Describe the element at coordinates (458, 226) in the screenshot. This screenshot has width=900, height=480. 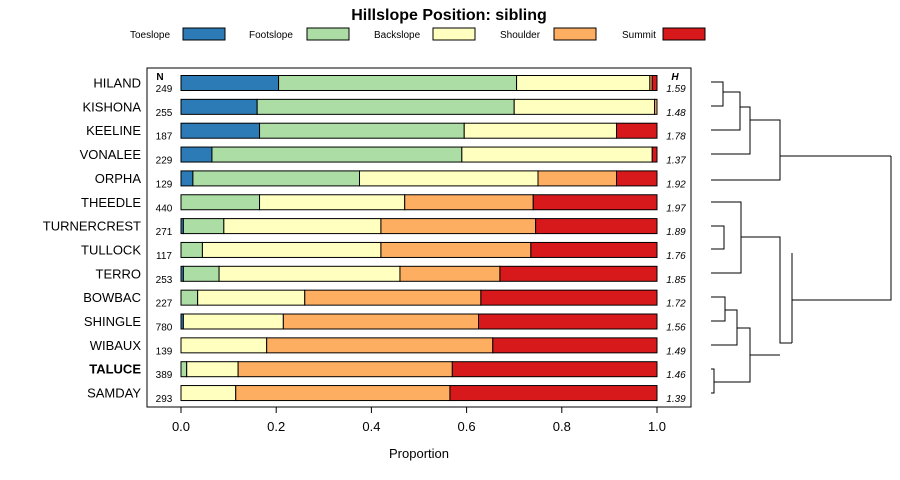
I see `bar-turnercrest-shoulder` at that location.